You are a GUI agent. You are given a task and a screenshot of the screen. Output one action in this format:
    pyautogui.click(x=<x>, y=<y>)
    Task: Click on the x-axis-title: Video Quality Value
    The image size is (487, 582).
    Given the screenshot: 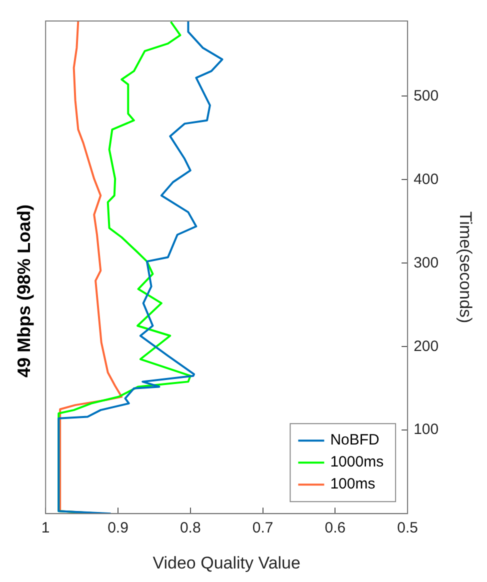 What is the action you would take?
    pyautogui.click(x=226, y=562)
    